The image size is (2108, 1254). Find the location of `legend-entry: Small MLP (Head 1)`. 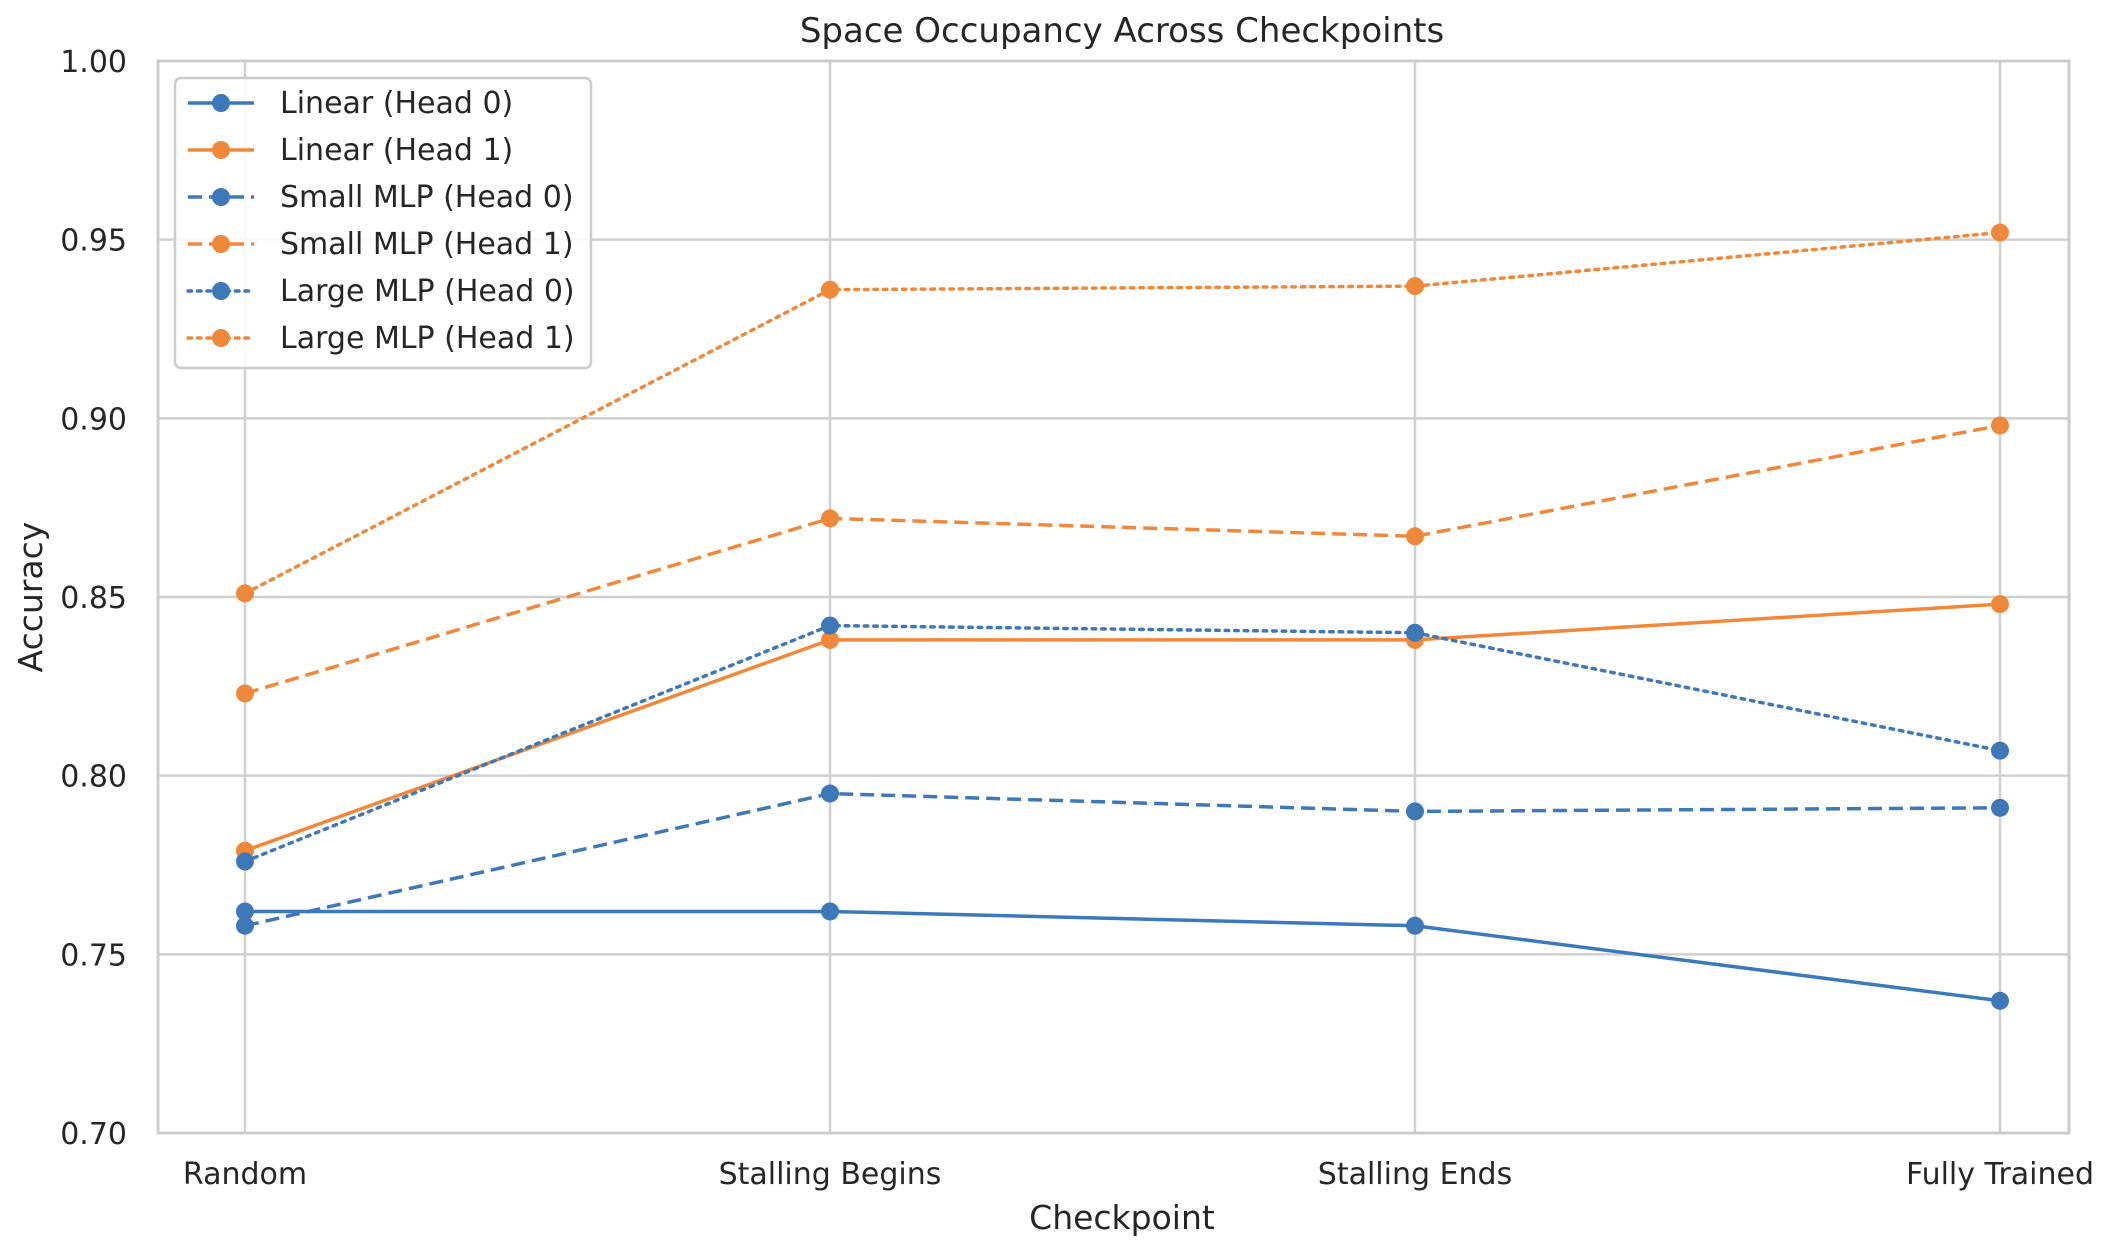

legend-entry: Small MLP (Head 1) is located at coordinates (381, 244).